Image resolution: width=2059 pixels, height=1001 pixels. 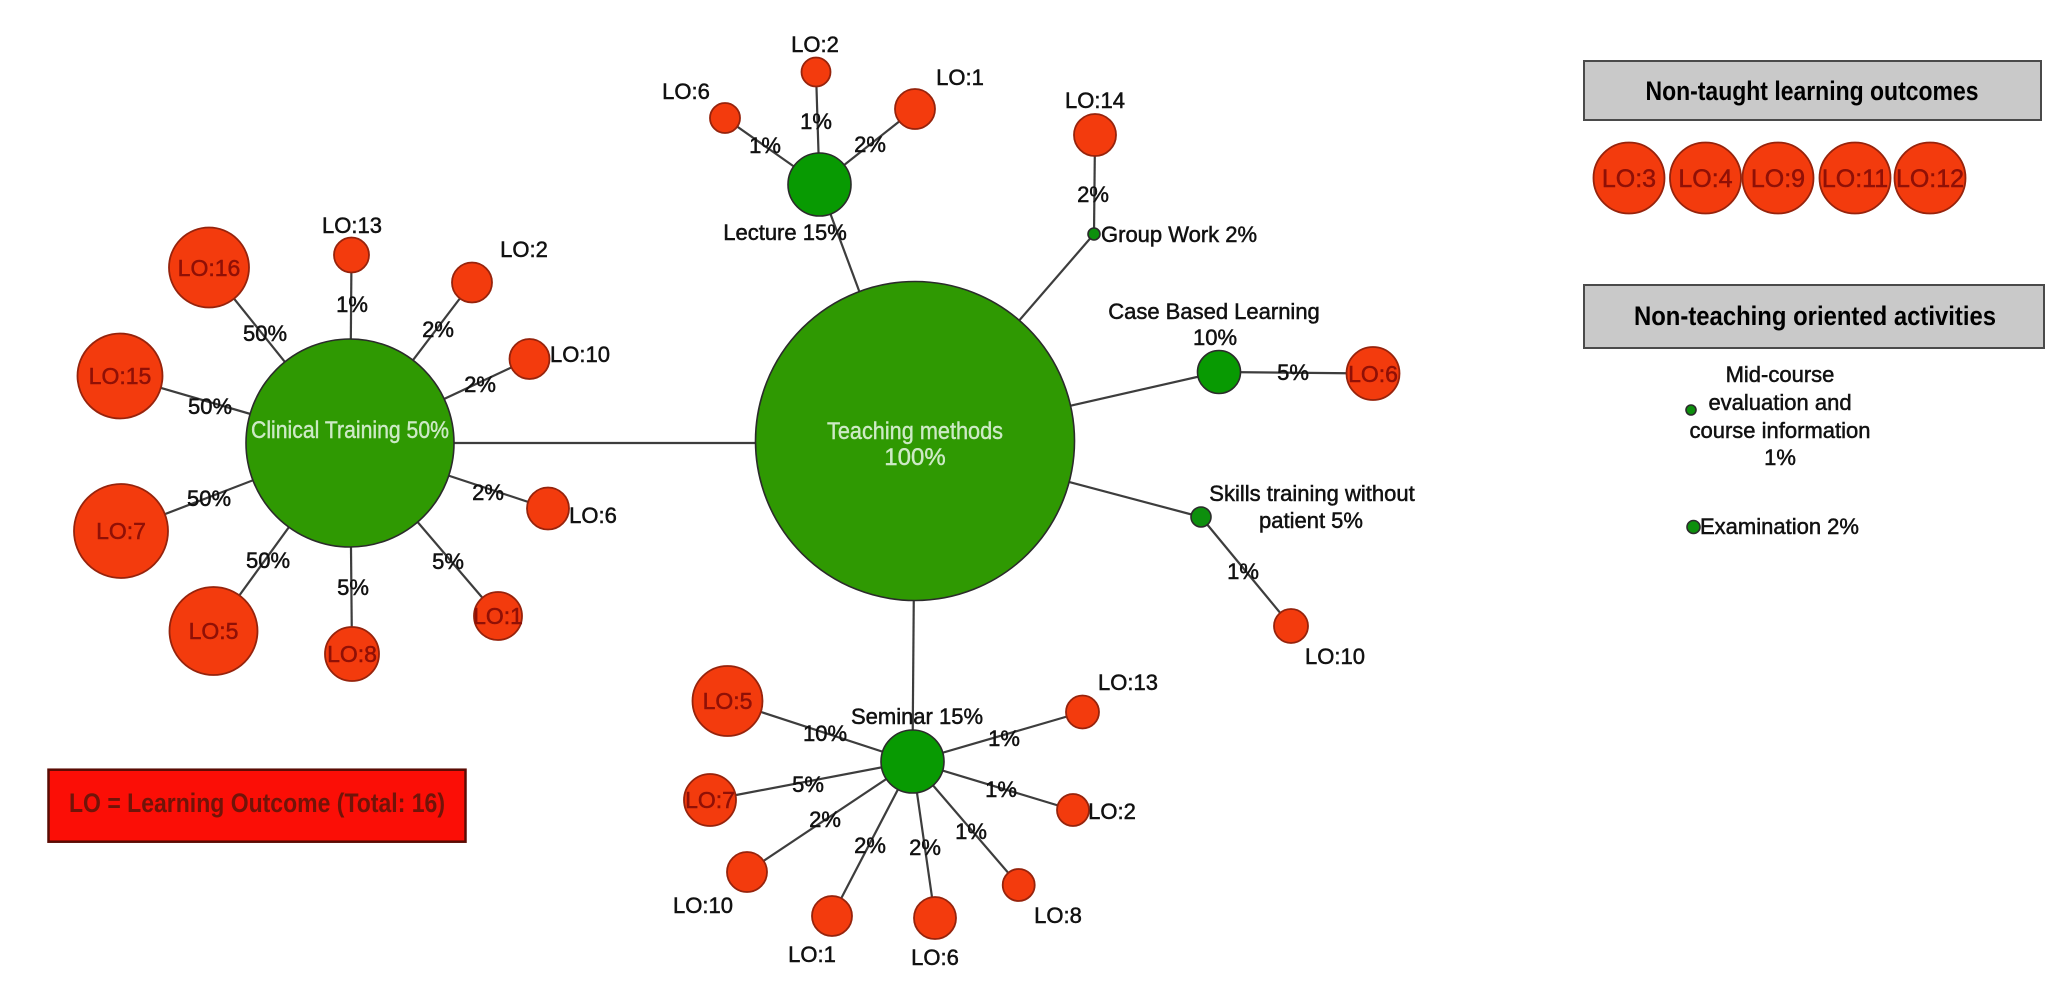 I want to click on svg-text: Lecture 15%, so click(x=785, y=232).